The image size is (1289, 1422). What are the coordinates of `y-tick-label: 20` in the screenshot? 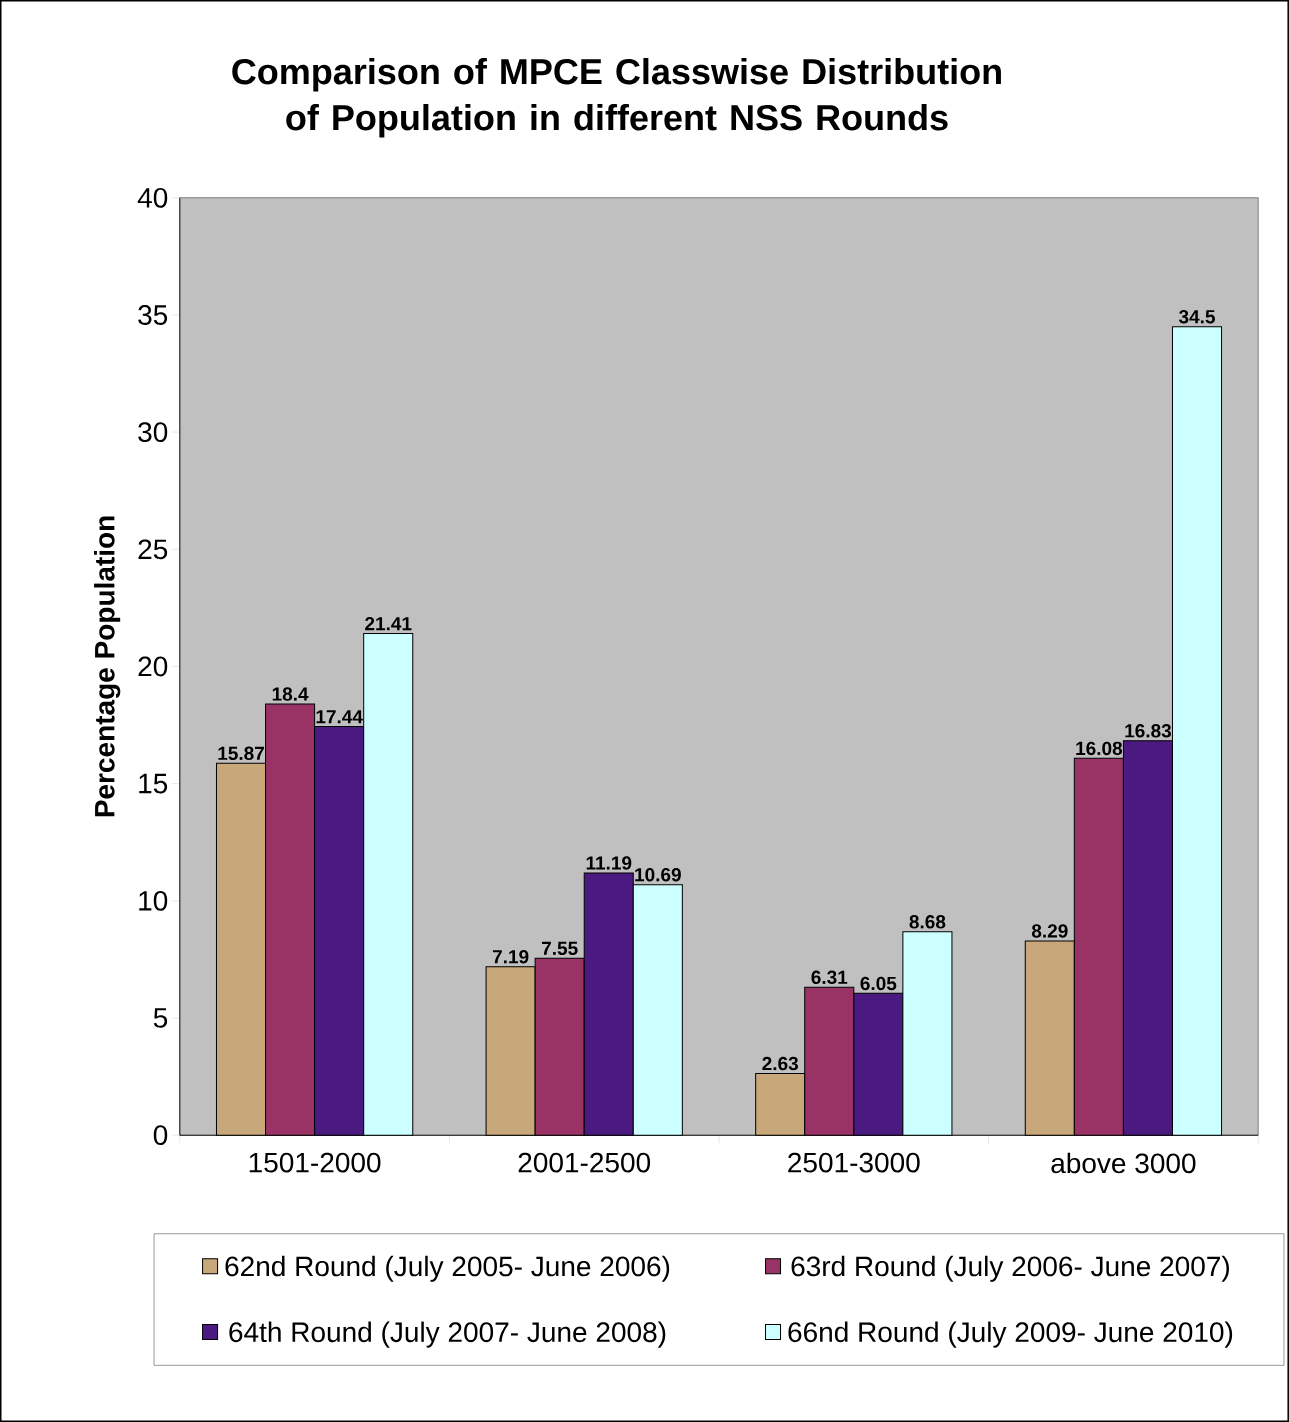 It's located at (153, 666).